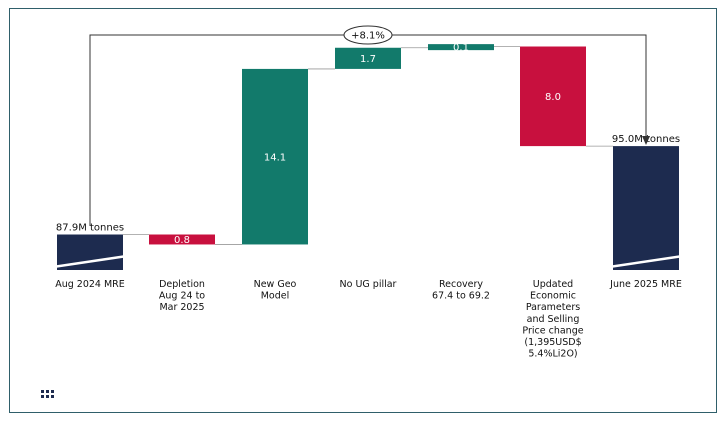 The width and height of the screenshot is (726, 423). What do you see at coordinates (48, 394) in the screenshot?
I see `grid-icon` at bounding box center [48, 394].